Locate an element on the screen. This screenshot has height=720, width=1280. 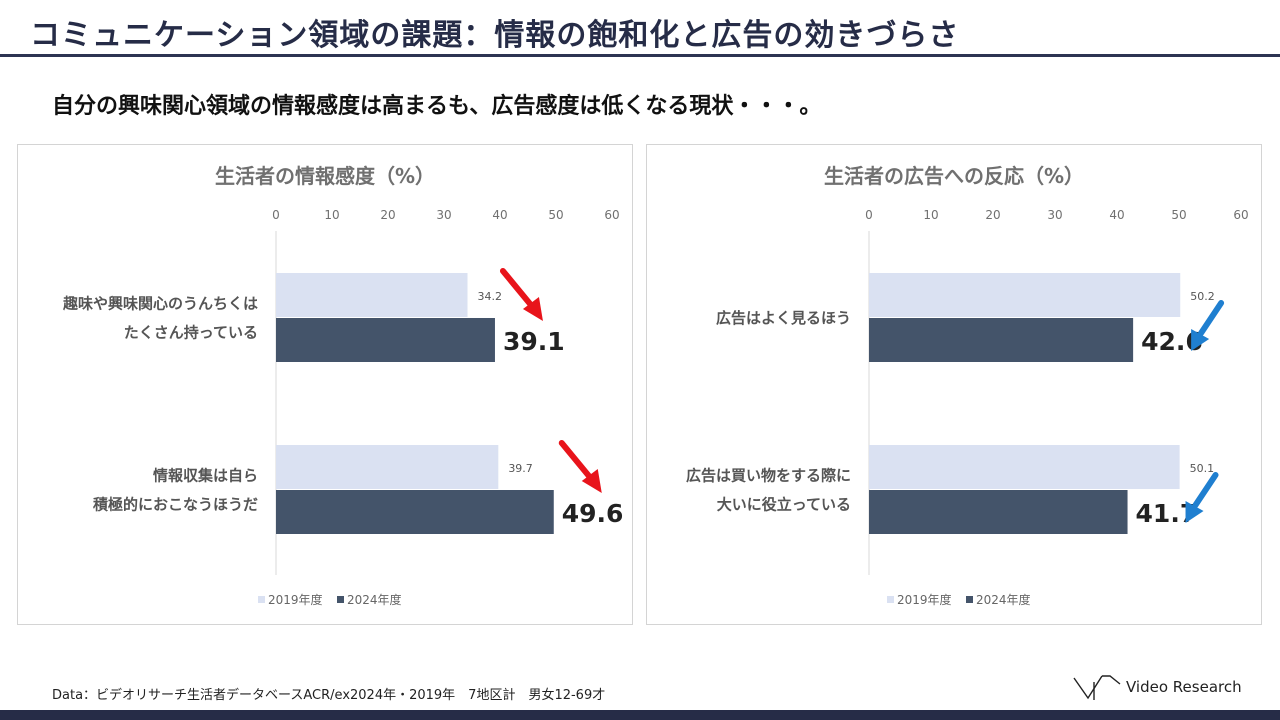
video-research-logo: Video Research is located at coordinates (1162, 688).